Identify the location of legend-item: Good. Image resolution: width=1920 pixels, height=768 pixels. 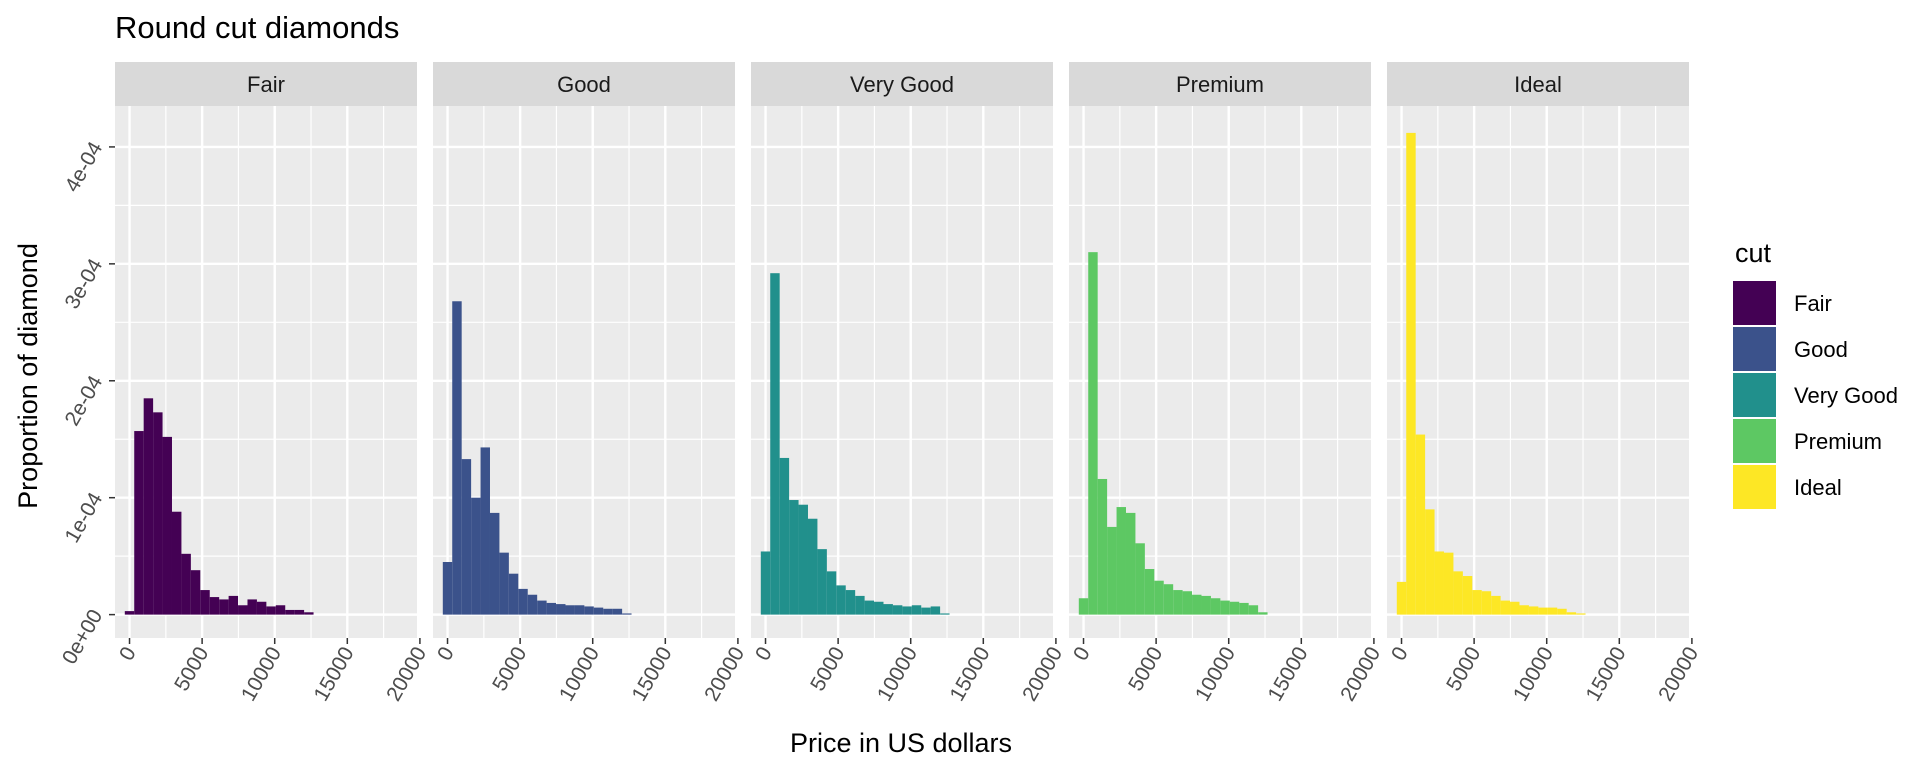
(1790, 349).